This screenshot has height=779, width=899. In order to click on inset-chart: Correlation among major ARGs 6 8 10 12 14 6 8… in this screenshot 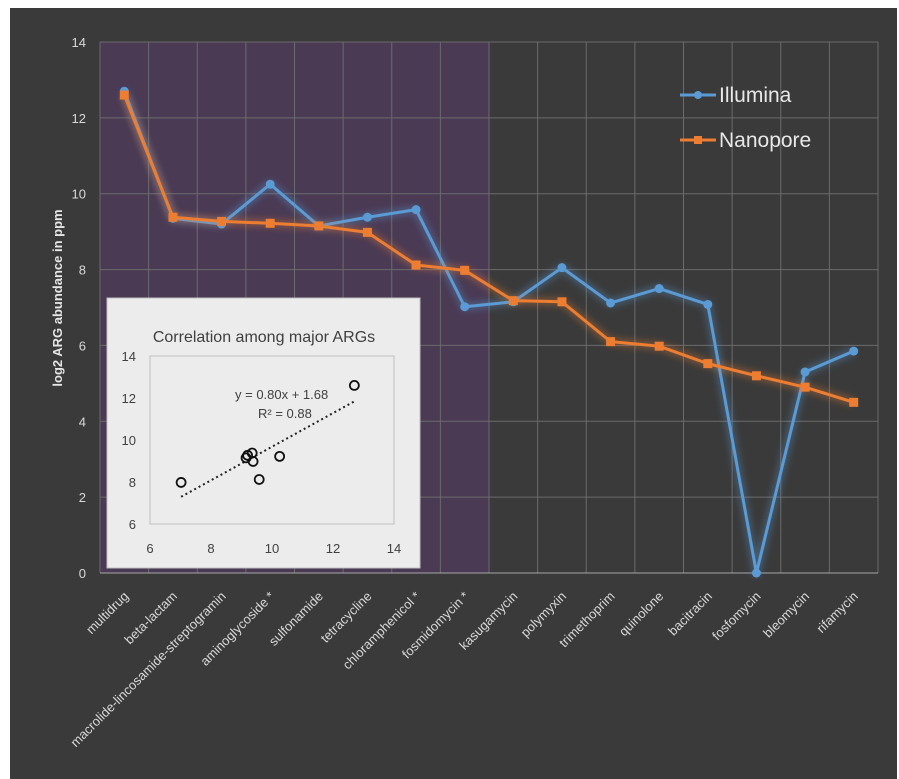, I will do `click(263, 433)`.